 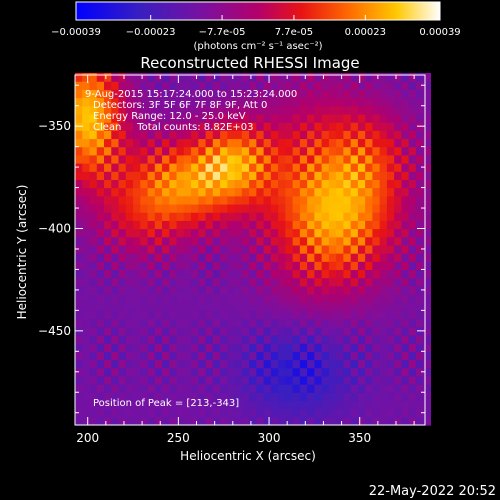 I want to click on y-tick-label: −400, so click(x=54, y=229).